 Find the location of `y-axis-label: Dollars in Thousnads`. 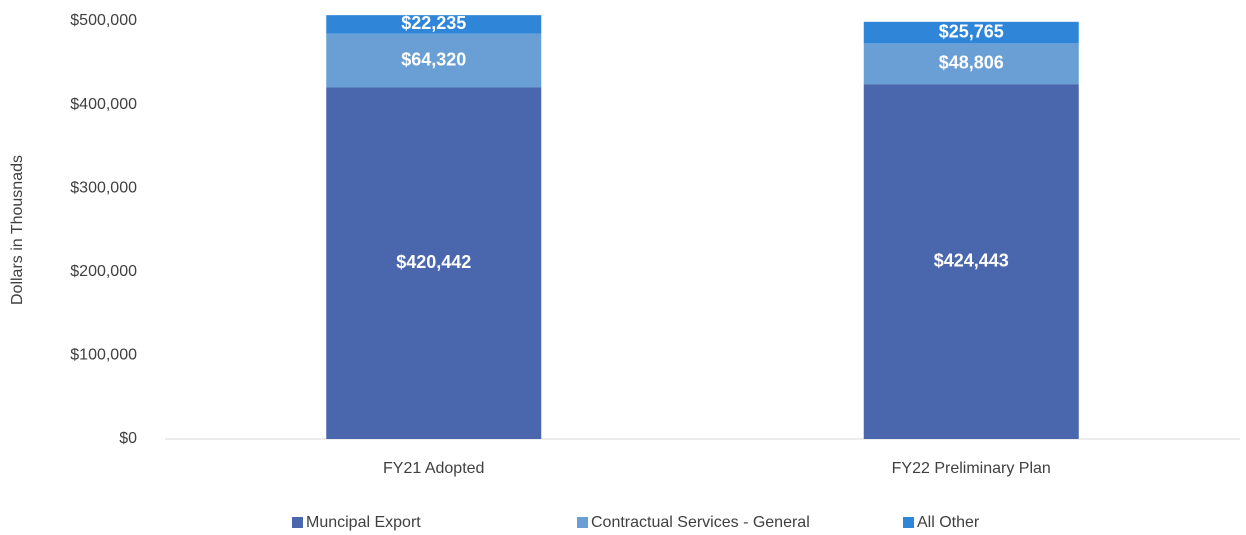

y-axis-label: Dollars in Thousnads is located at coordinates (17, 230).